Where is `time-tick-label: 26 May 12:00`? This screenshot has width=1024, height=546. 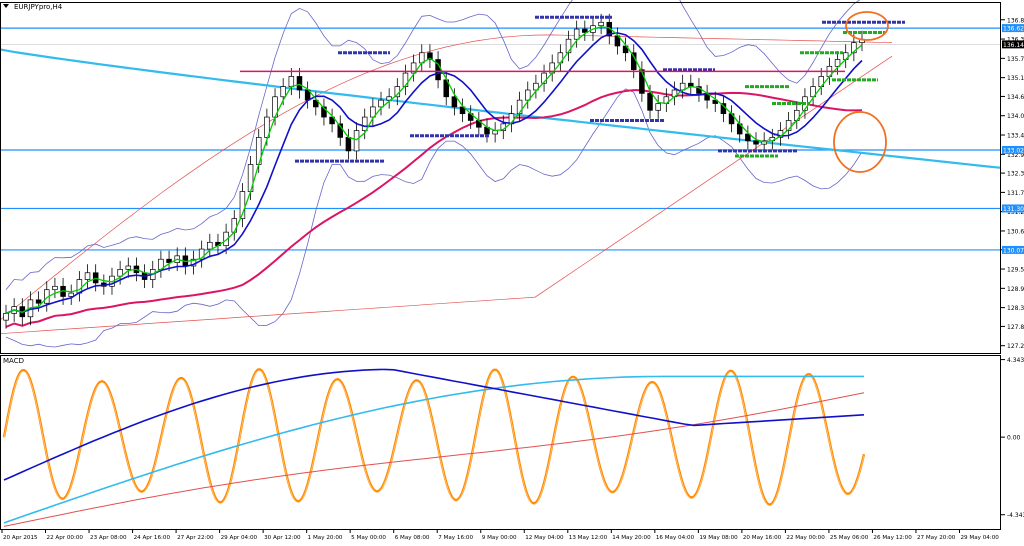 time-tick-label: 26 May 12:00 is located at coordinates (892, 538).